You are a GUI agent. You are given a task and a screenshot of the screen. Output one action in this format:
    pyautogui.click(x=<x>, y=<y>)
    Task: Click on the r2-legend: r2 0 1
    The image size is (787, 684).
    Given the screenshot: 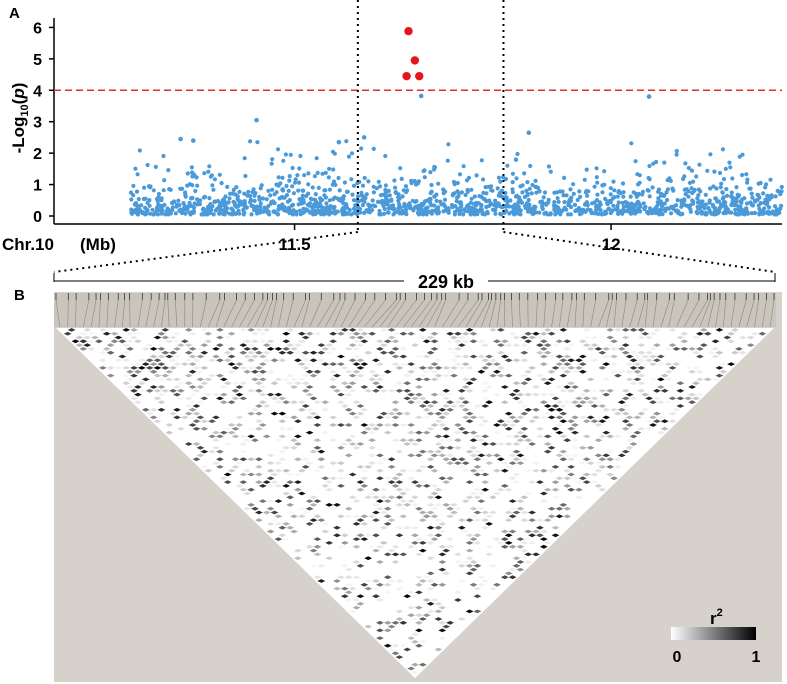 What is the action you would take?
    pyautogui.click(x=716, y=636)
    